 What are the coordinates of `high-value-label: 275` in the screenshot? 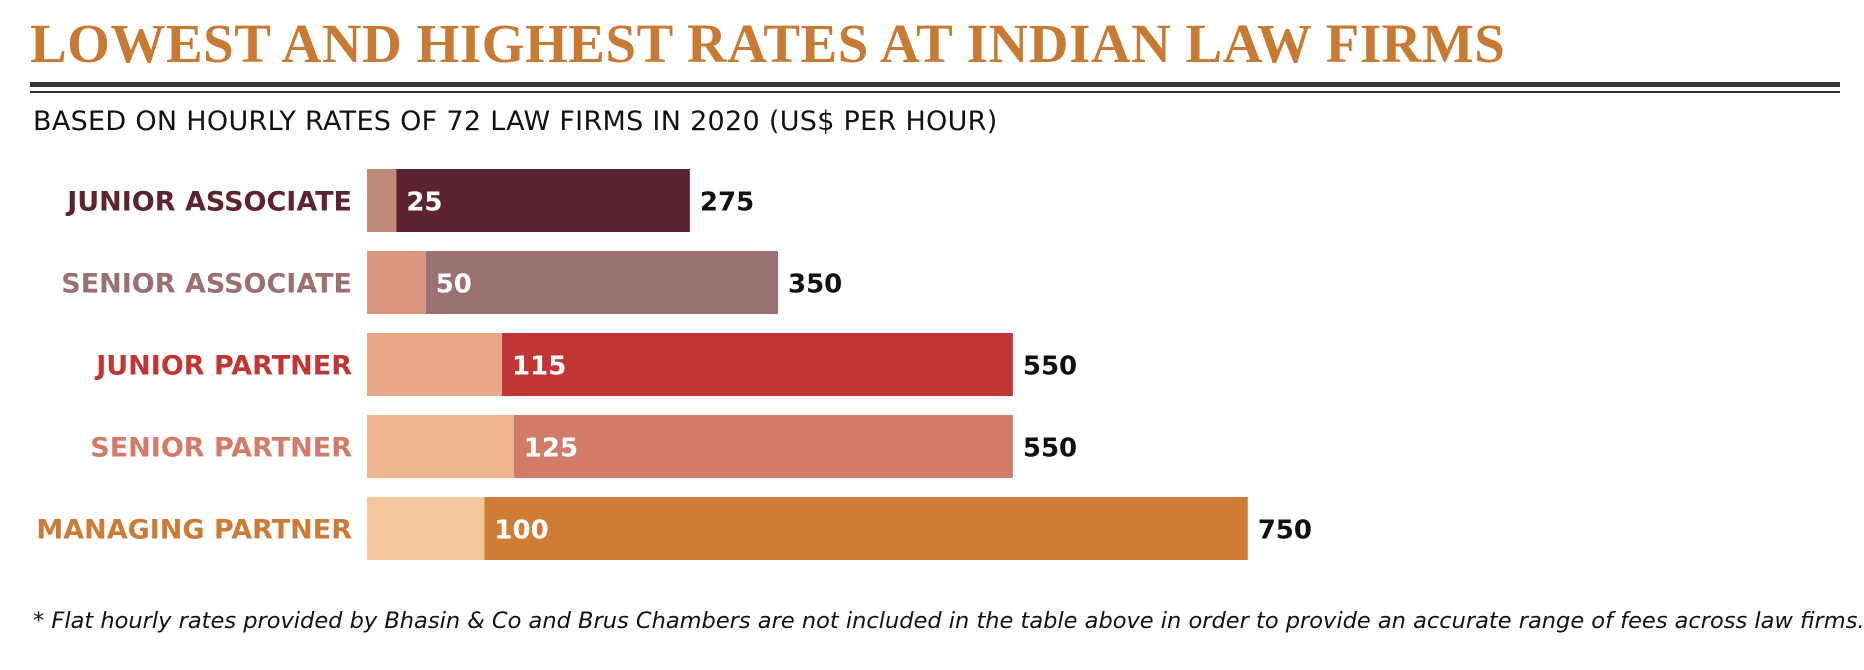 It's located at (727, 203).